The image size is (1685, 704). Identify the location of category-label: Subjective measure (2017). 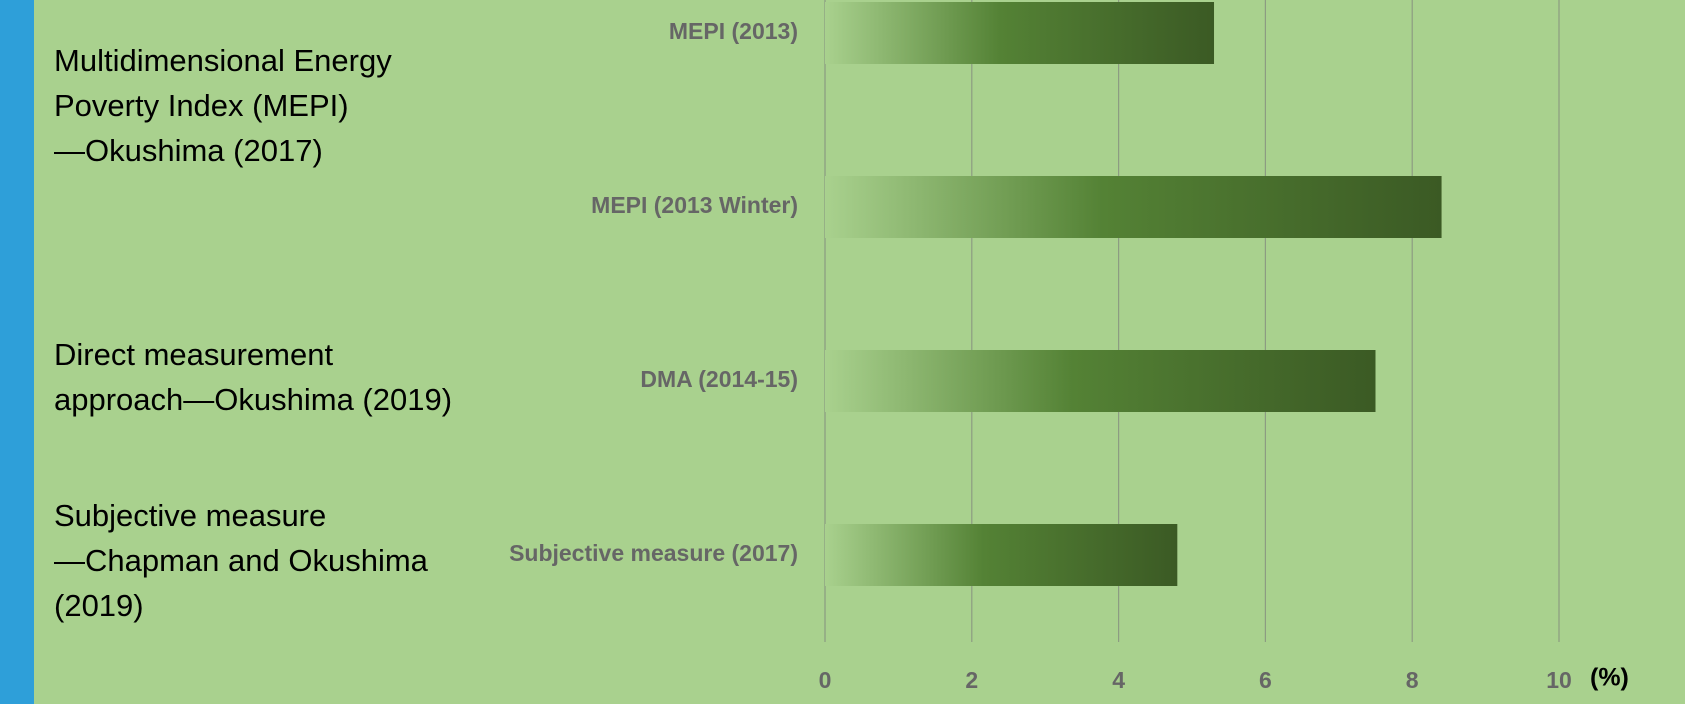
(653, 553).